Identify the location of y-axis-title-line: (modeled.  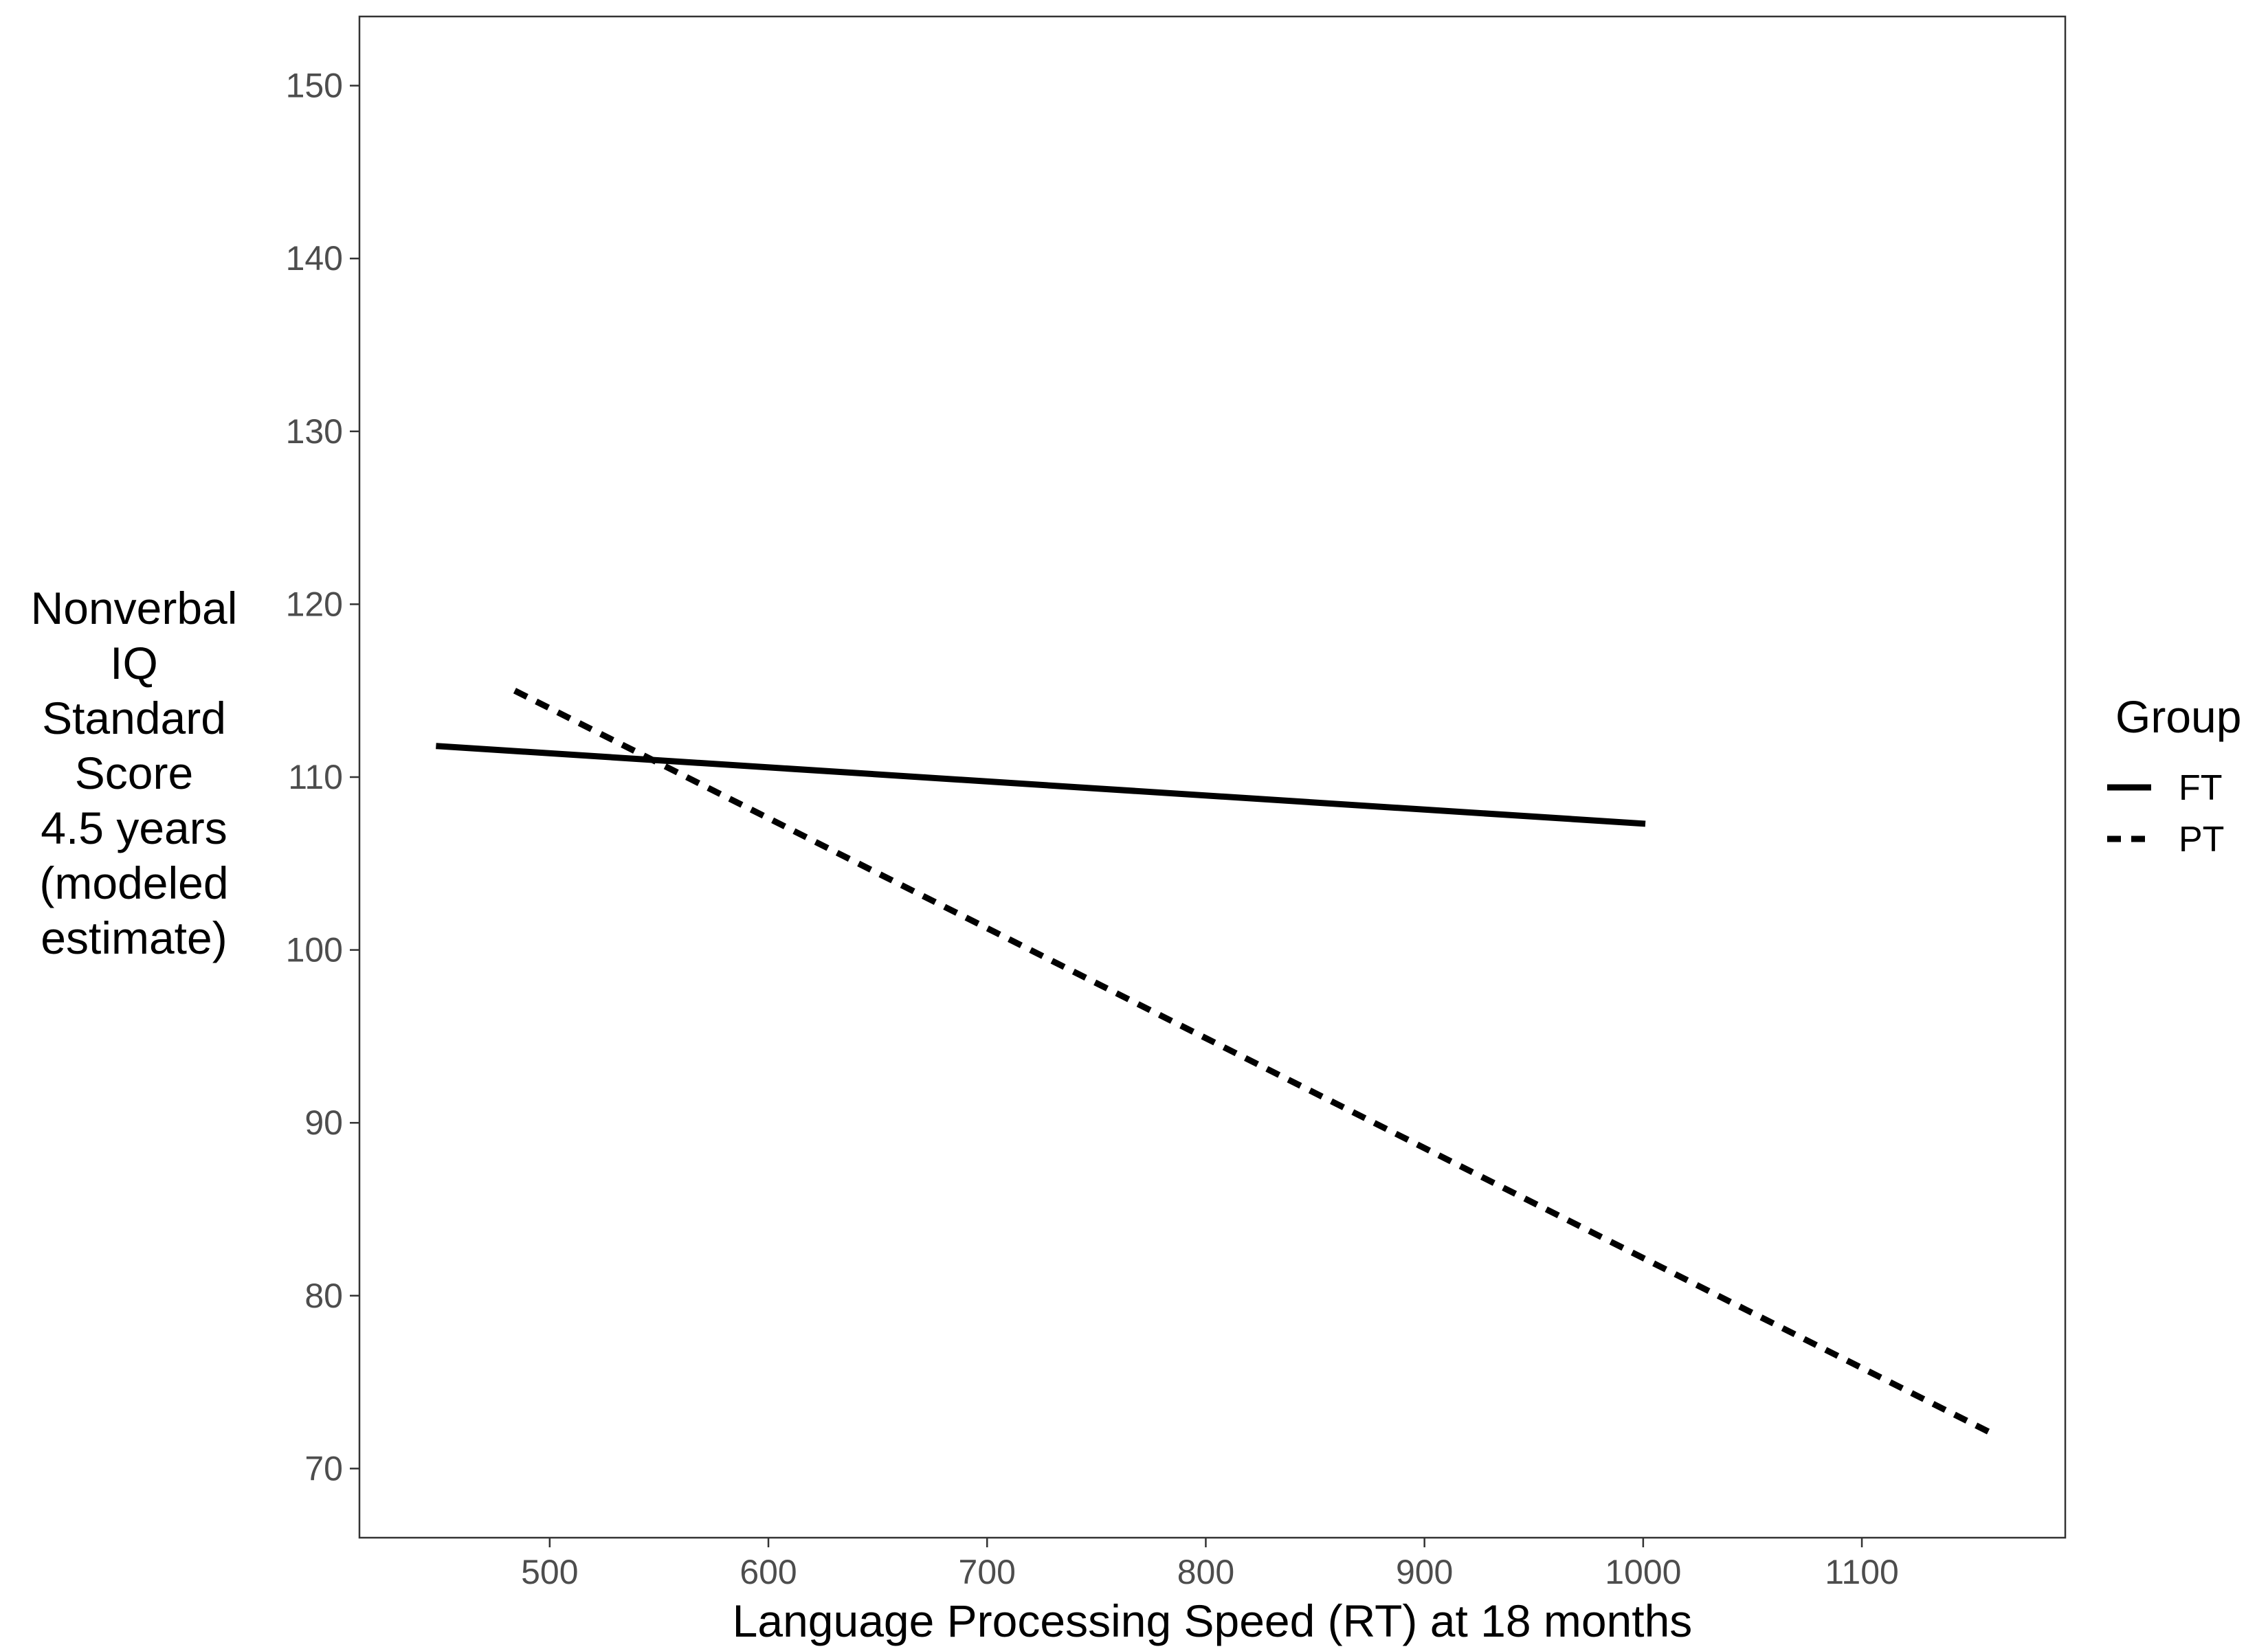
(133, 882).